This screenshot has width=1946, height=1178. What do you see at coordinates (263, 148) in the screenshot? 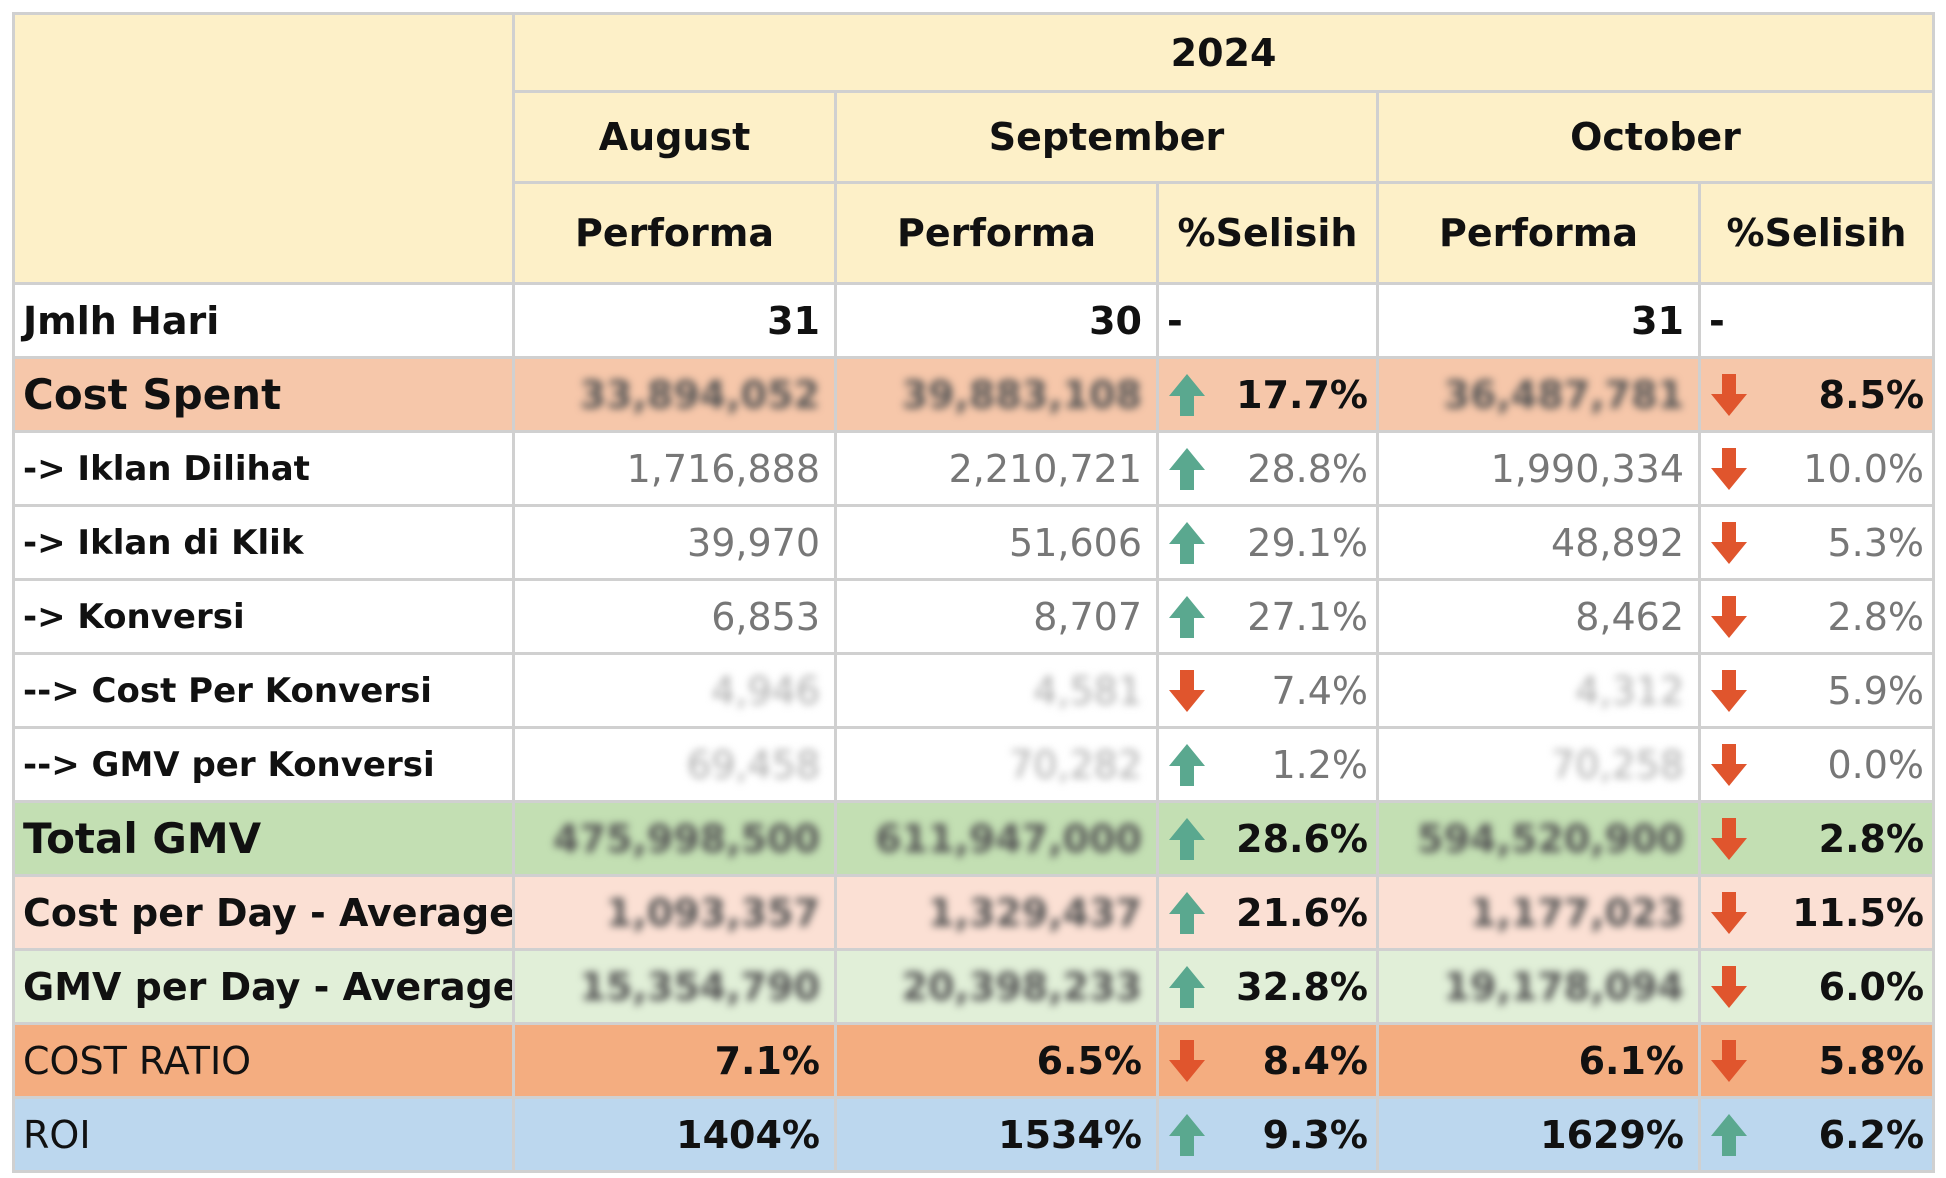
I see `header-corner` at bounding box center [263, 148].